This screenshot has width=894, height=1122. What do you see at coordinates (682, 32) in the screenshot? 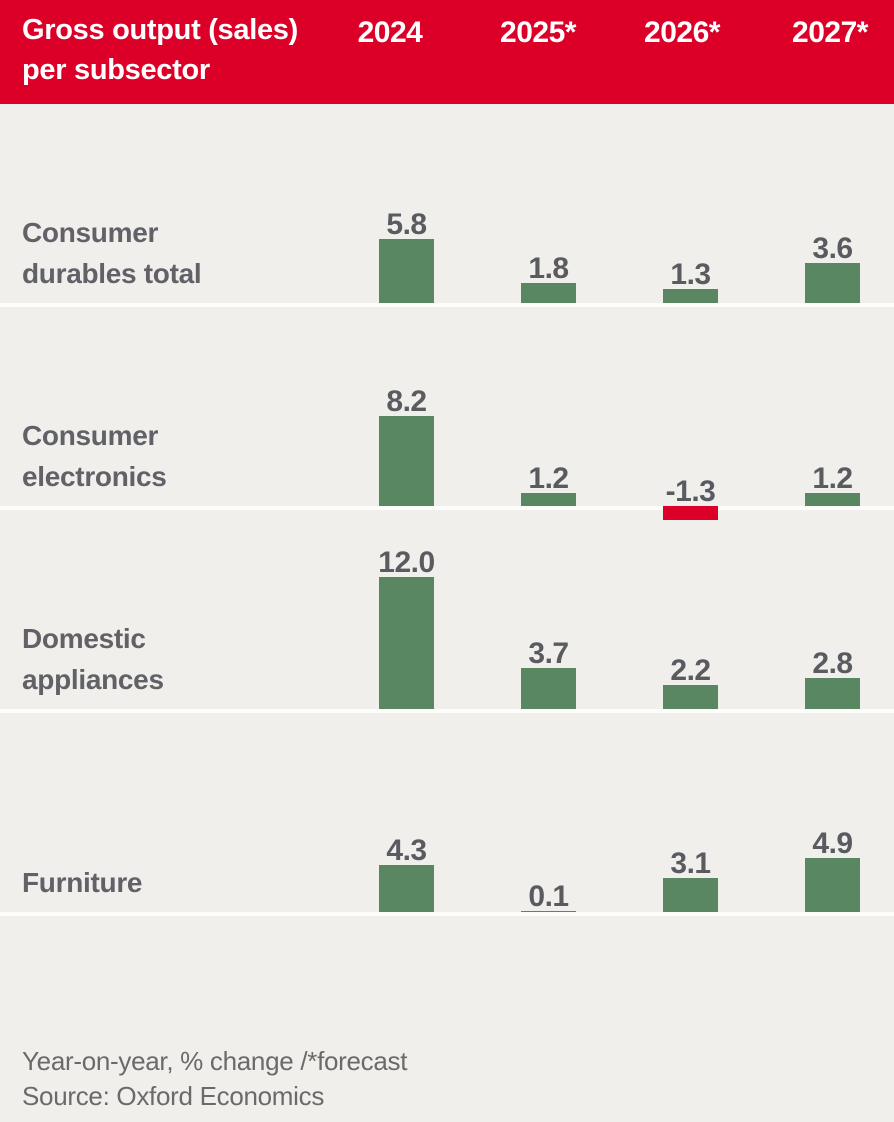
I see `column-header-2026: 2026*` at bounding box center [682, 32].